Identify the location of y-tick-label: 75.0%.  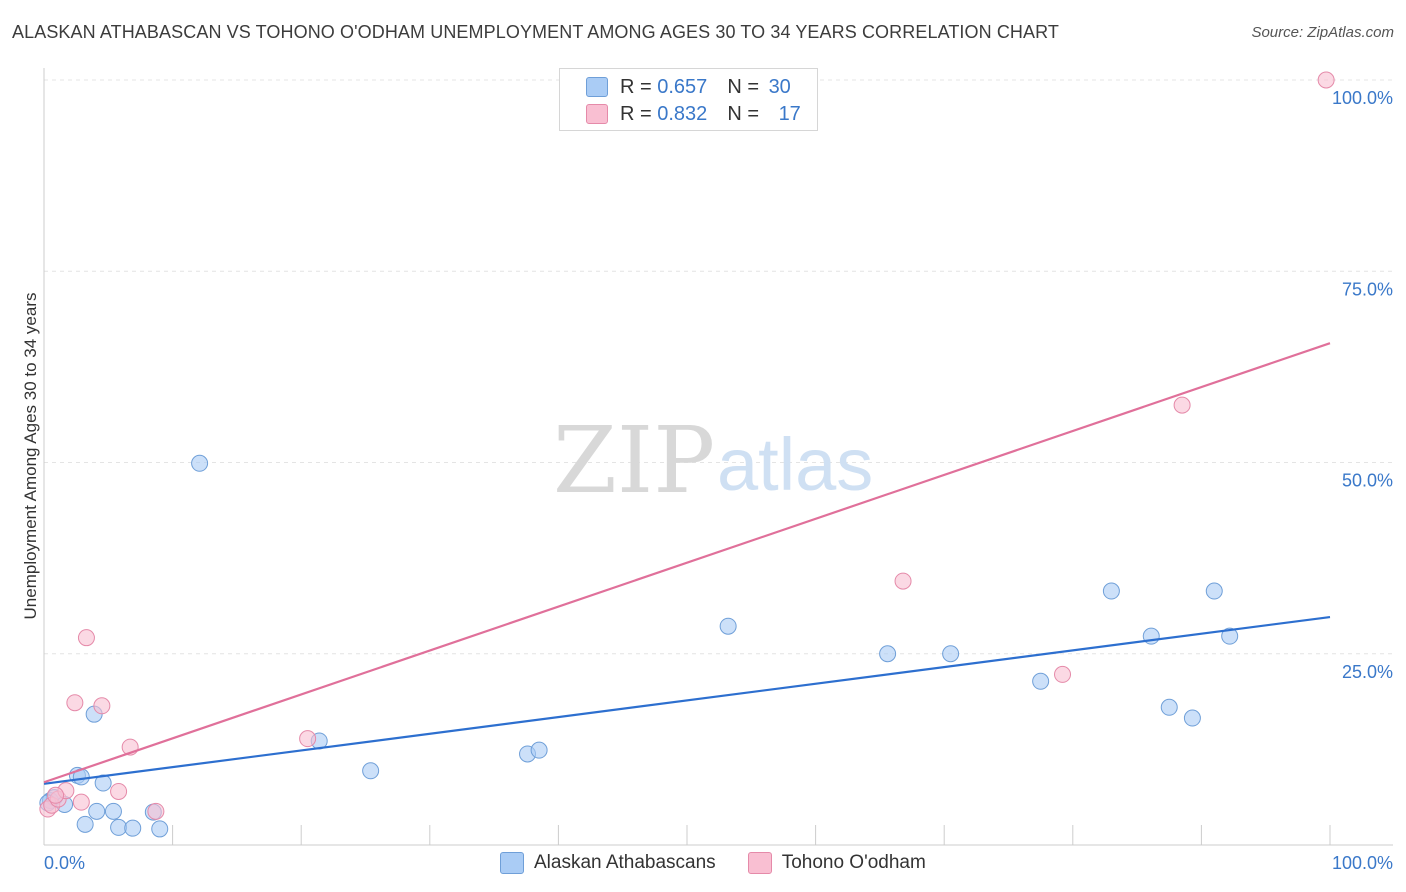
(1367, 289).